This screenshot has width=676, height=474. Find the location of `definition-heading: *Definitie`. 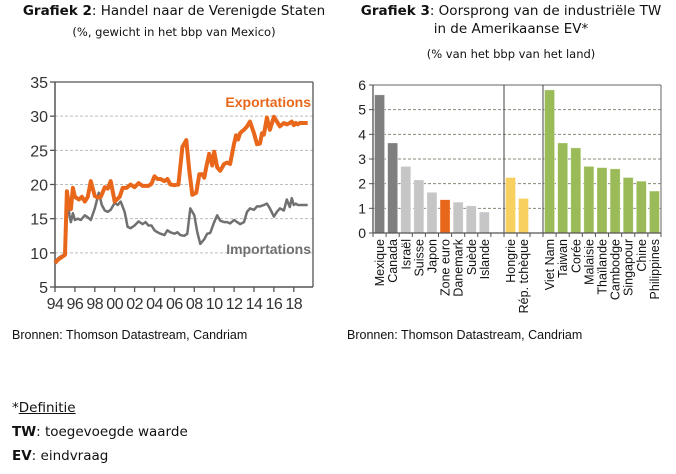

definition-heading: *Definitie is located at coordinates (100, 408).